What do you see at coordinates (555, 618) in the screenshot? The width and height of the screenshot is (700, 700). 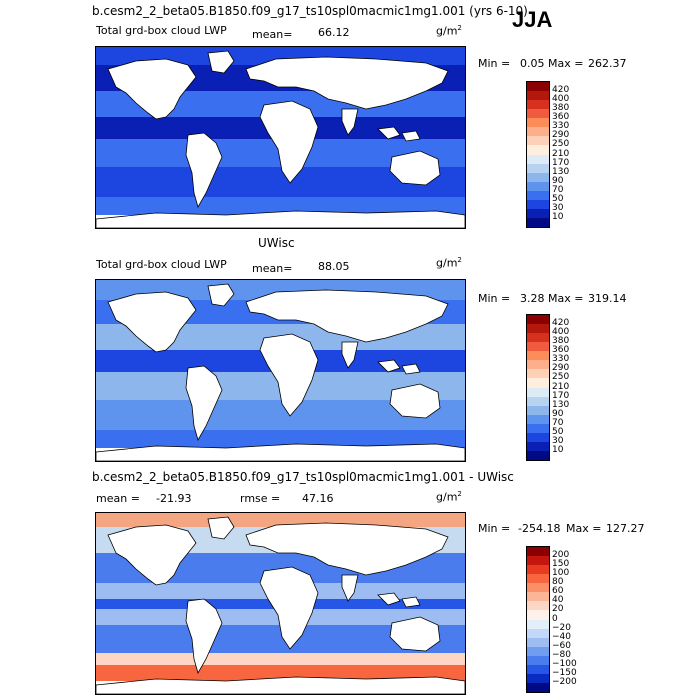 I see `colorbar-tick-label: 0` at bounding box center [555, 618].